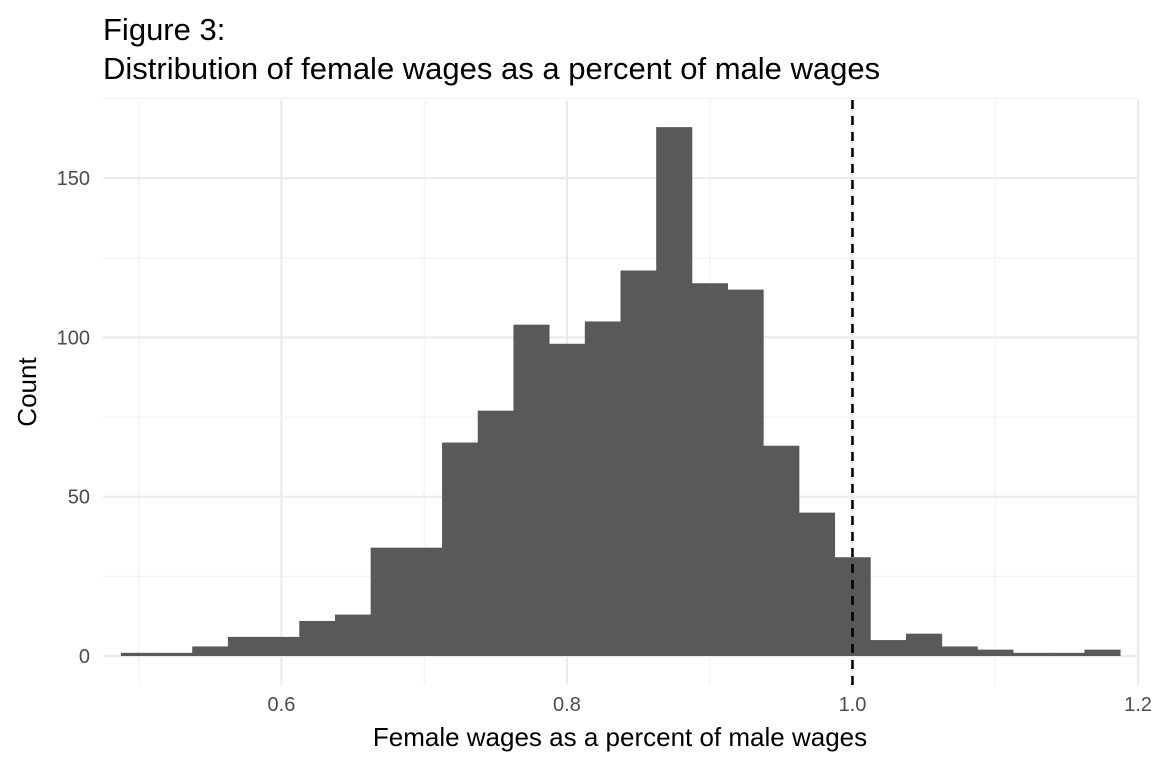 This screenshot has height=768, width=1152. I want to click on y-tick-label: 150, so click(73, 179).